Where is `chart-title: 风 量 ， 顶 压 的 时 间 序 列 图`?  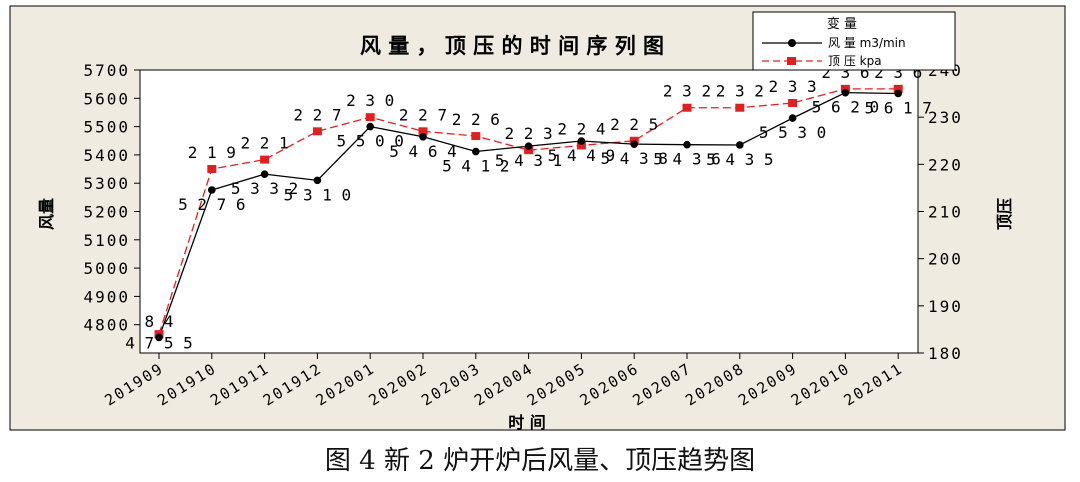 chart-title: 风 量 ， 顶 压 的 时 间 序 列 图 is located at coordinates (512, 46).